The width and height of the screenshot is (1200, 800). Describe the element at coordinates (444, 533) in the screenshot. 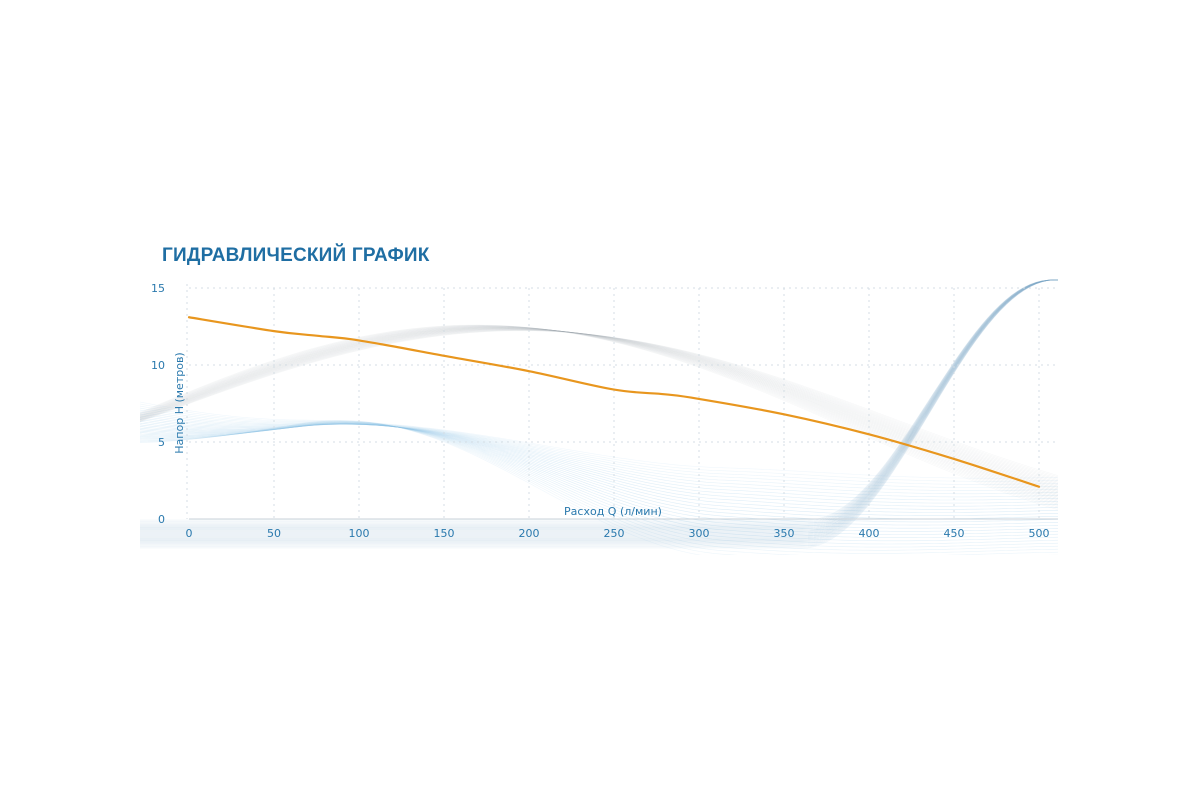

I see `x-tick-label: 150` at that location.